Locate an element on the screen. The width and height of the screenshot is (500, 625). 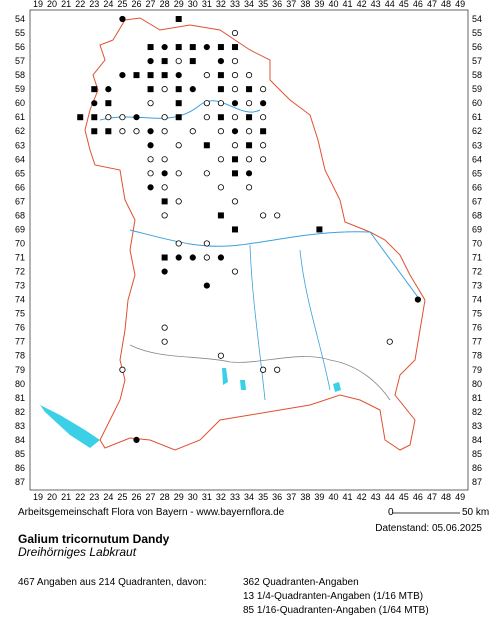
column-label: 33 is located at coordinates (235, 497).